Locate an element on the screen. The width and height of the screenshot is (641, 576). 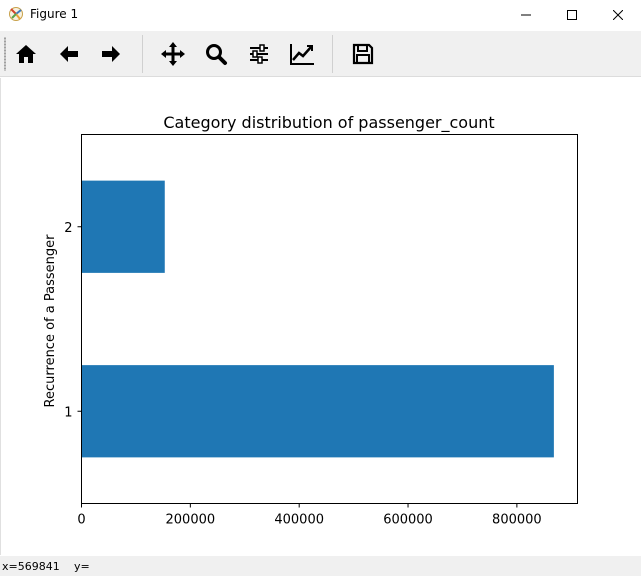
maximize-button is located at coordinates (572, 15).